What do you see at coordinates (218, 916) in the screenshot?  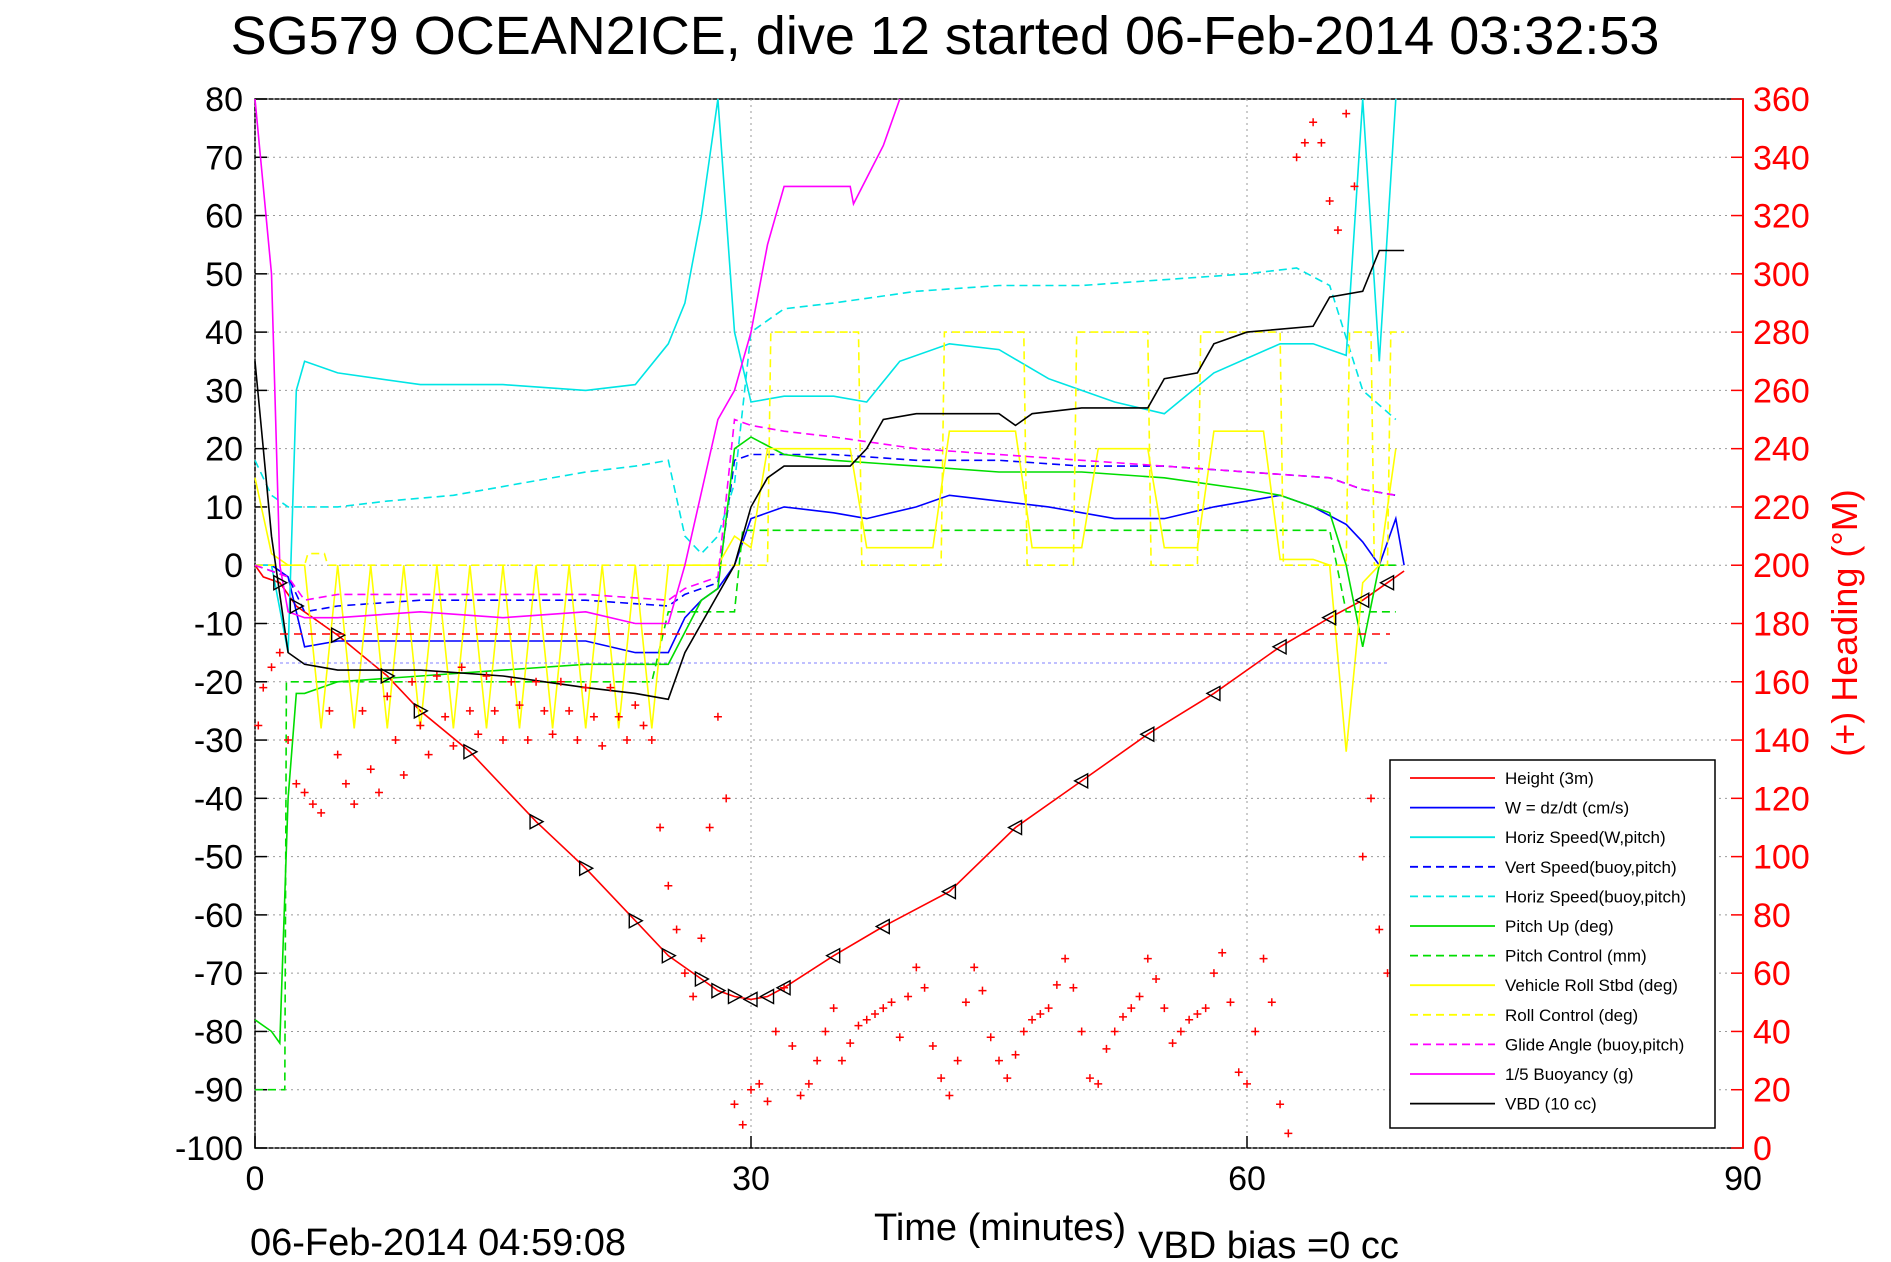 I see `y-tick-label: -60` at bounding box center [218, 916].